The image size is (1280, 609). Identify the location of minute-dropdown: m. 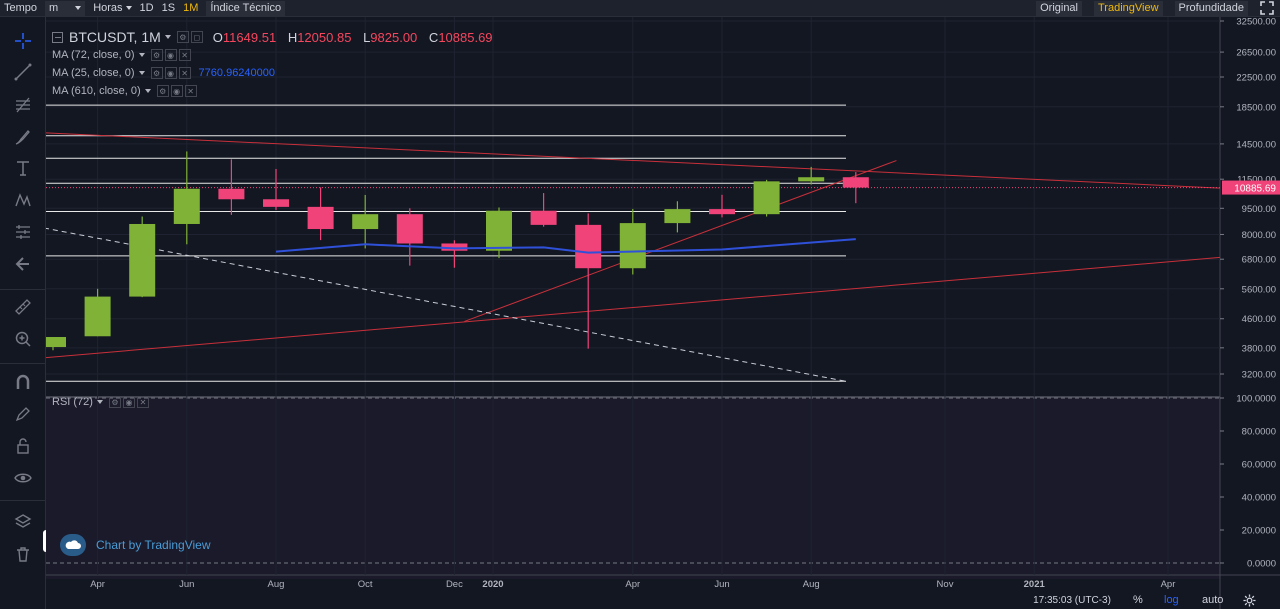
(65, 8).